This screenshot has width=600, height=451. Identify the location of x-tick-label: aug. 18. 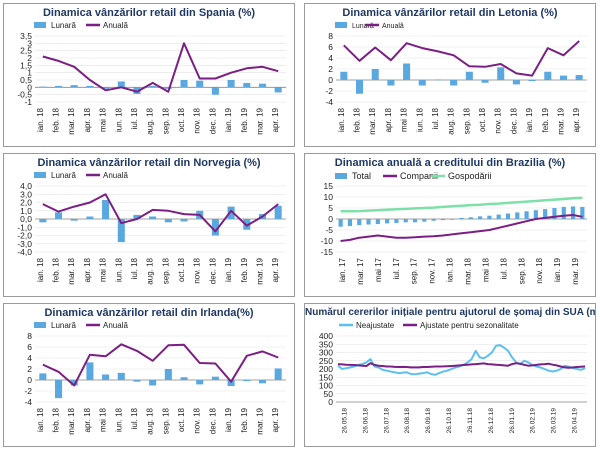
(451, 120).